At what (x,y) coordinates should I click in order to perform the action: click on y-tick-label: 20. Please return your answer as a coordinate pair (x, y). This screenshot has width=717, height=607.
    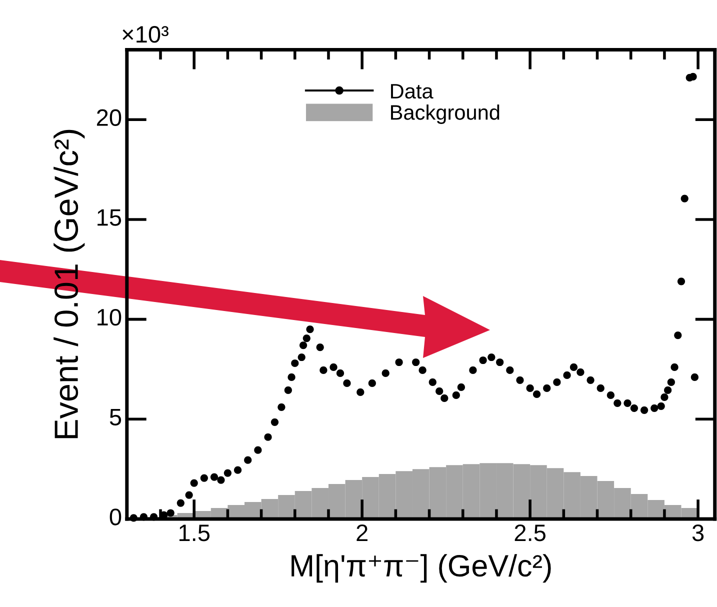
    Looking at the image, I should click on (109, 117).